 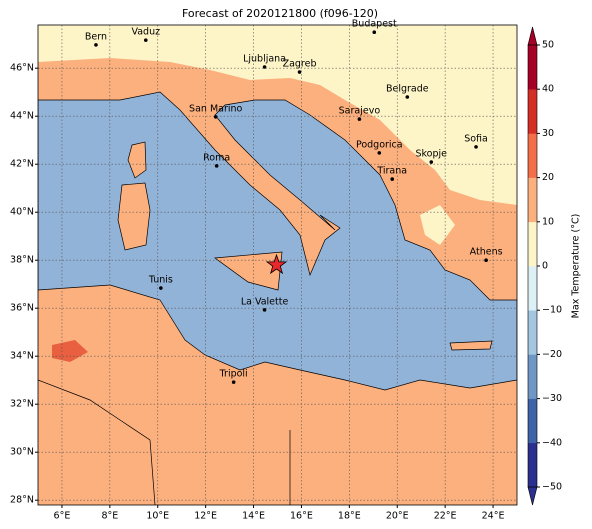 What do you see at coordinates (22, 212) in the screenshot?
I see `y-tick-label: 40°N` at bounding box center [22, 212].